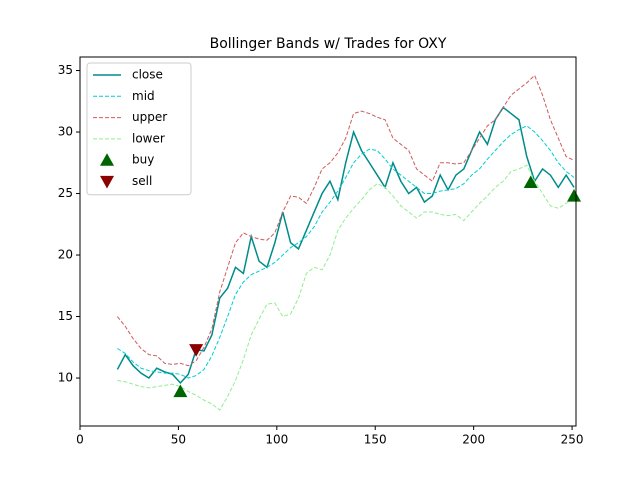 The width and height of the screenshot is (640, 484). What do you see at coordinates (65, 70) in the screenshot?
I see `y-tick-label: 35` at bounding box center [65, 70].